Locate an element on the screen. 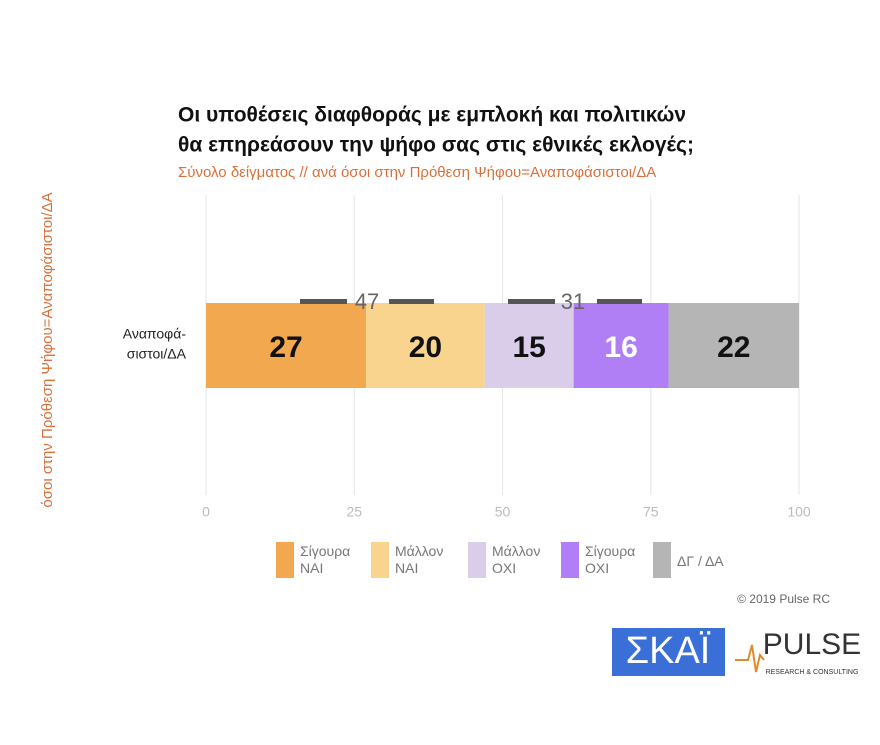  x-tick-label: 75 is located at coordinates (651, 512).